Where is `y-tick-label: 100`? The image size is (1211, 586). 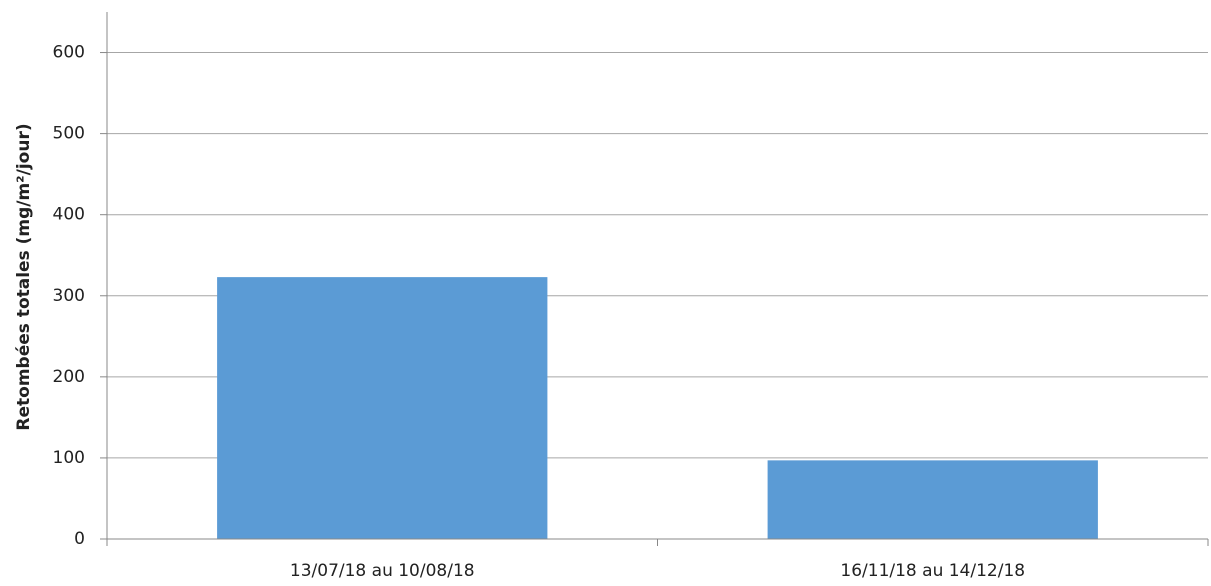 y-tick-label: 100 is located at coordinates (69, 458).